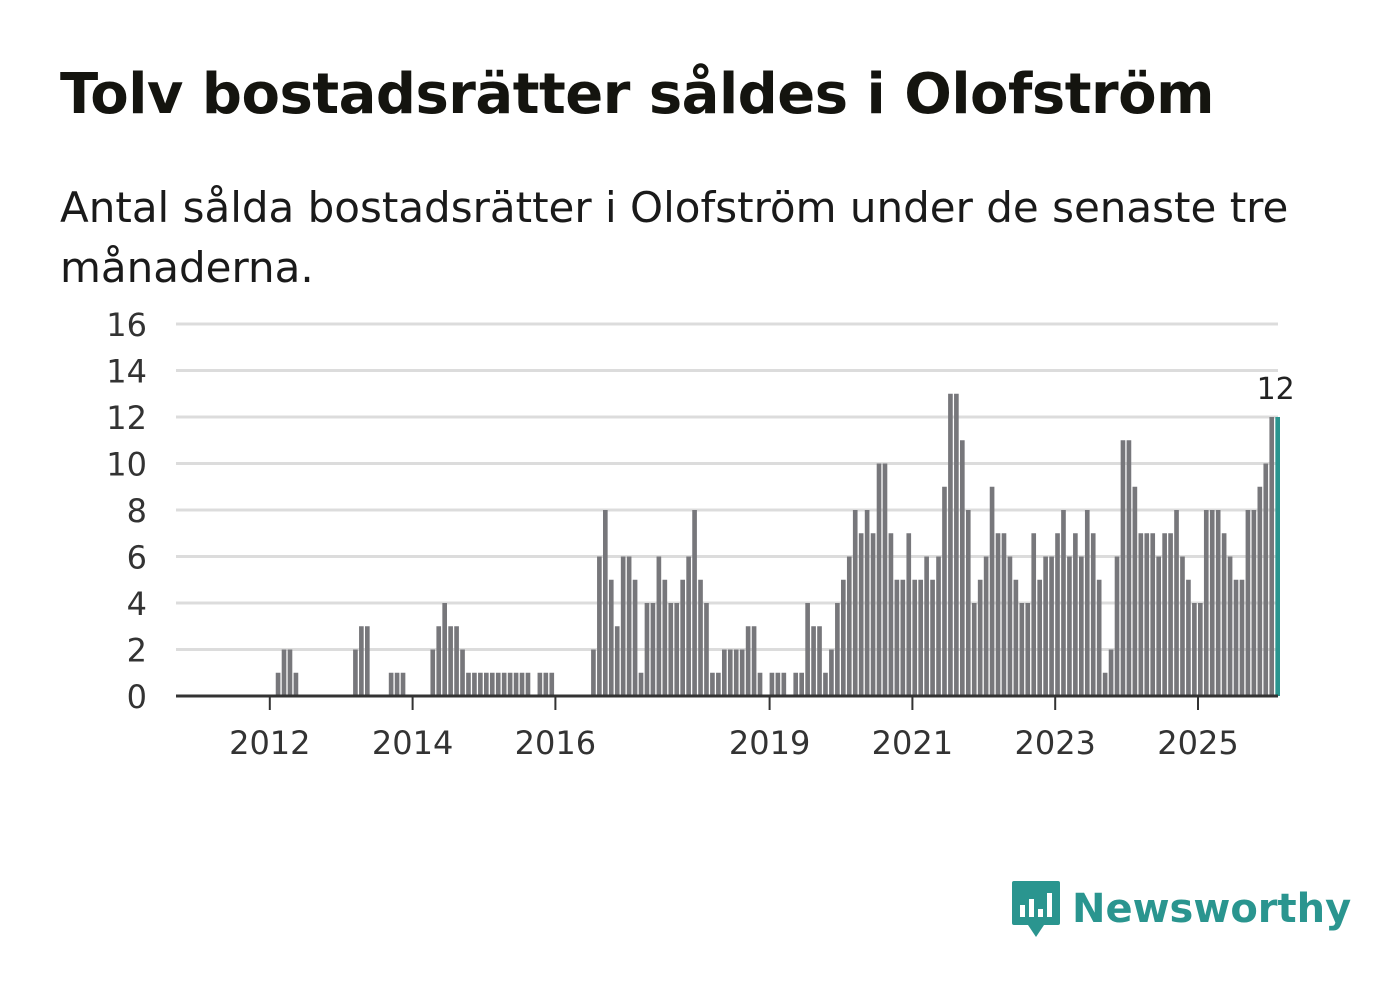 This screenshot has height=999, width=1382. Describe the element at coordinates (137, 511) in the screenshot. I see `y-tick-label: 8` at that location.